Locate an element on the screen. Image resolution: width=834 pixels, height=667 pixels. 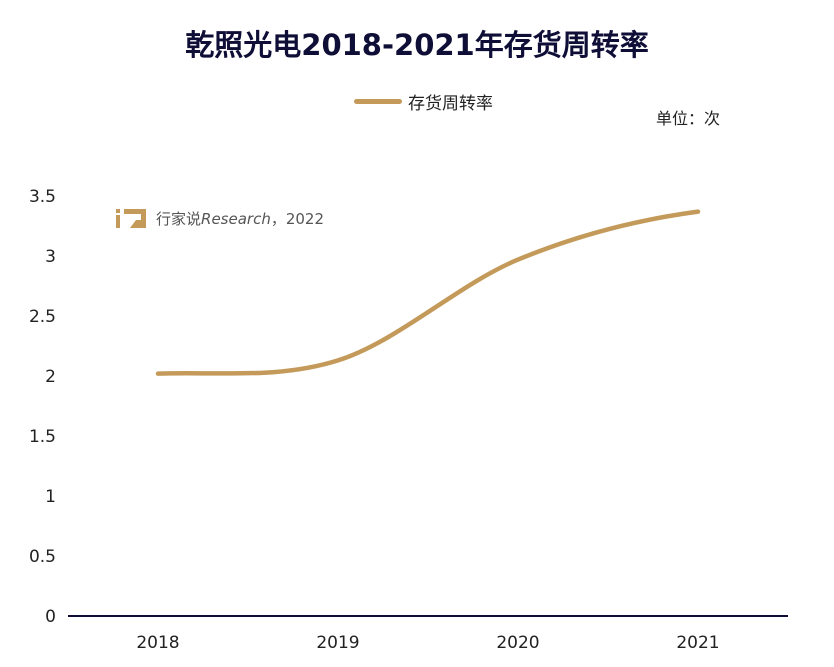
watermark: 行家说Research，2022 is located at coordinates (220, 218).